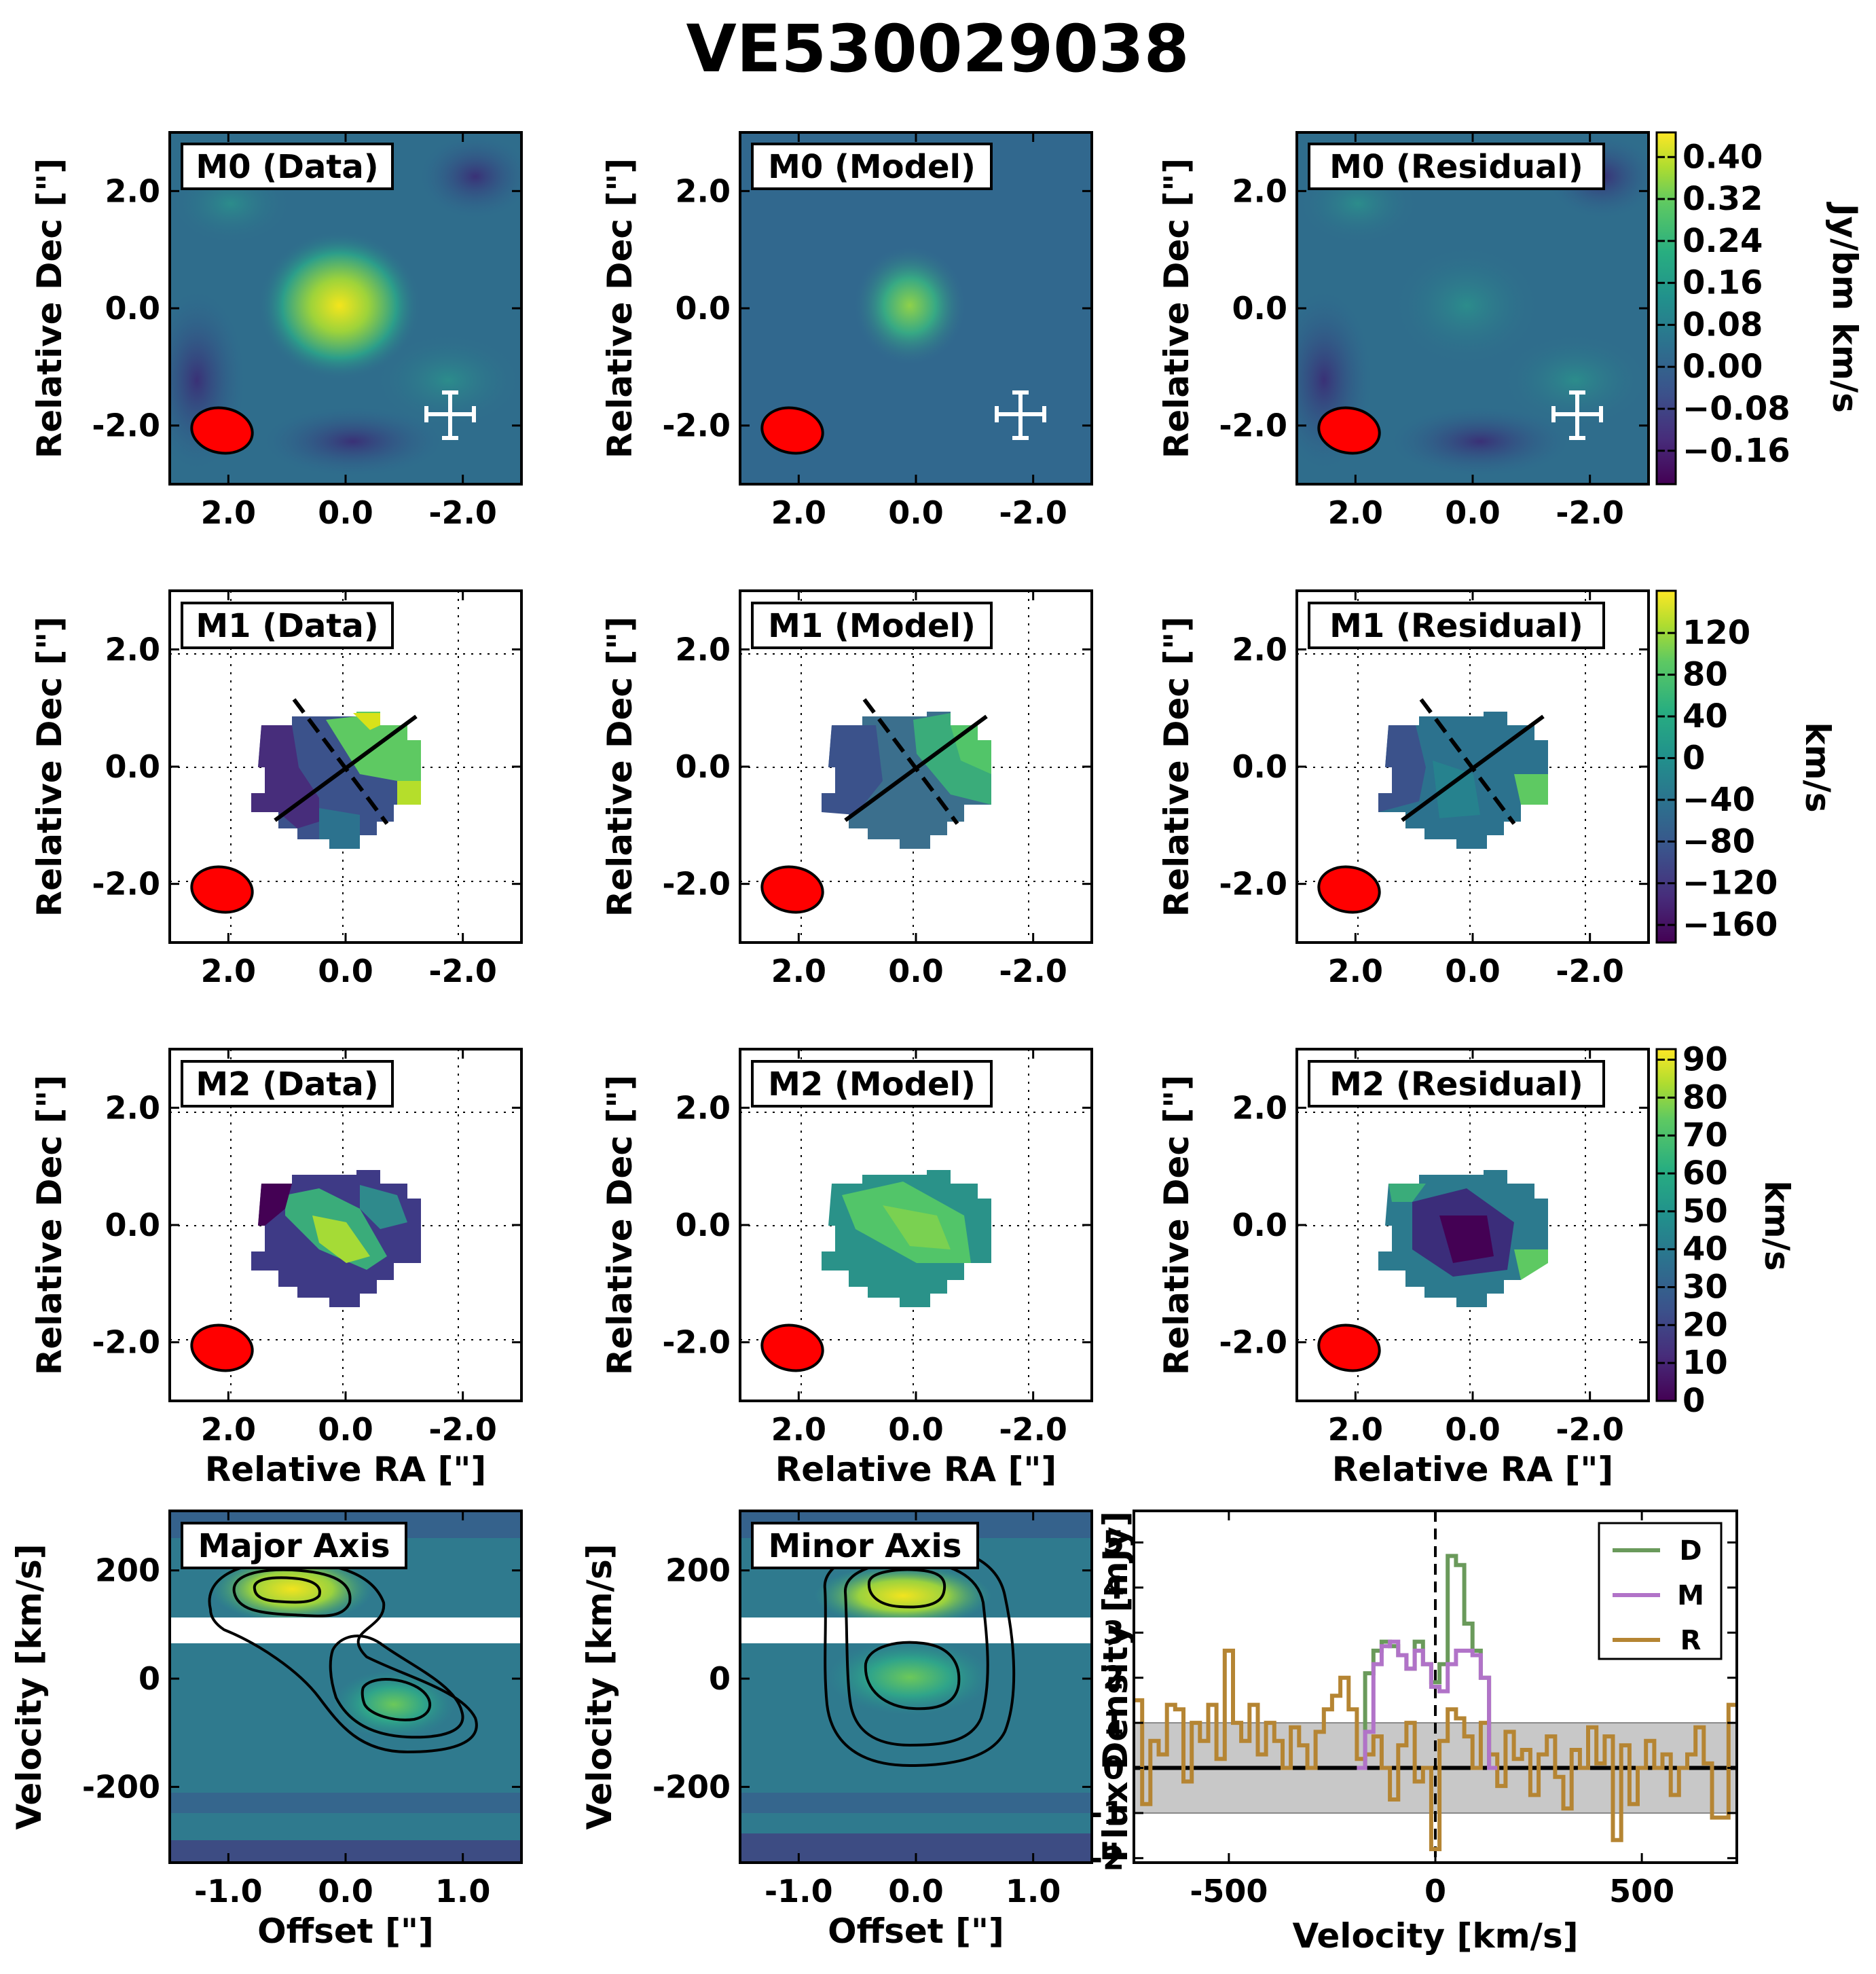  Describe the element at coordinates (228, 1891) in the screenshot. I see `x-tick-label: -1.0` at that location.